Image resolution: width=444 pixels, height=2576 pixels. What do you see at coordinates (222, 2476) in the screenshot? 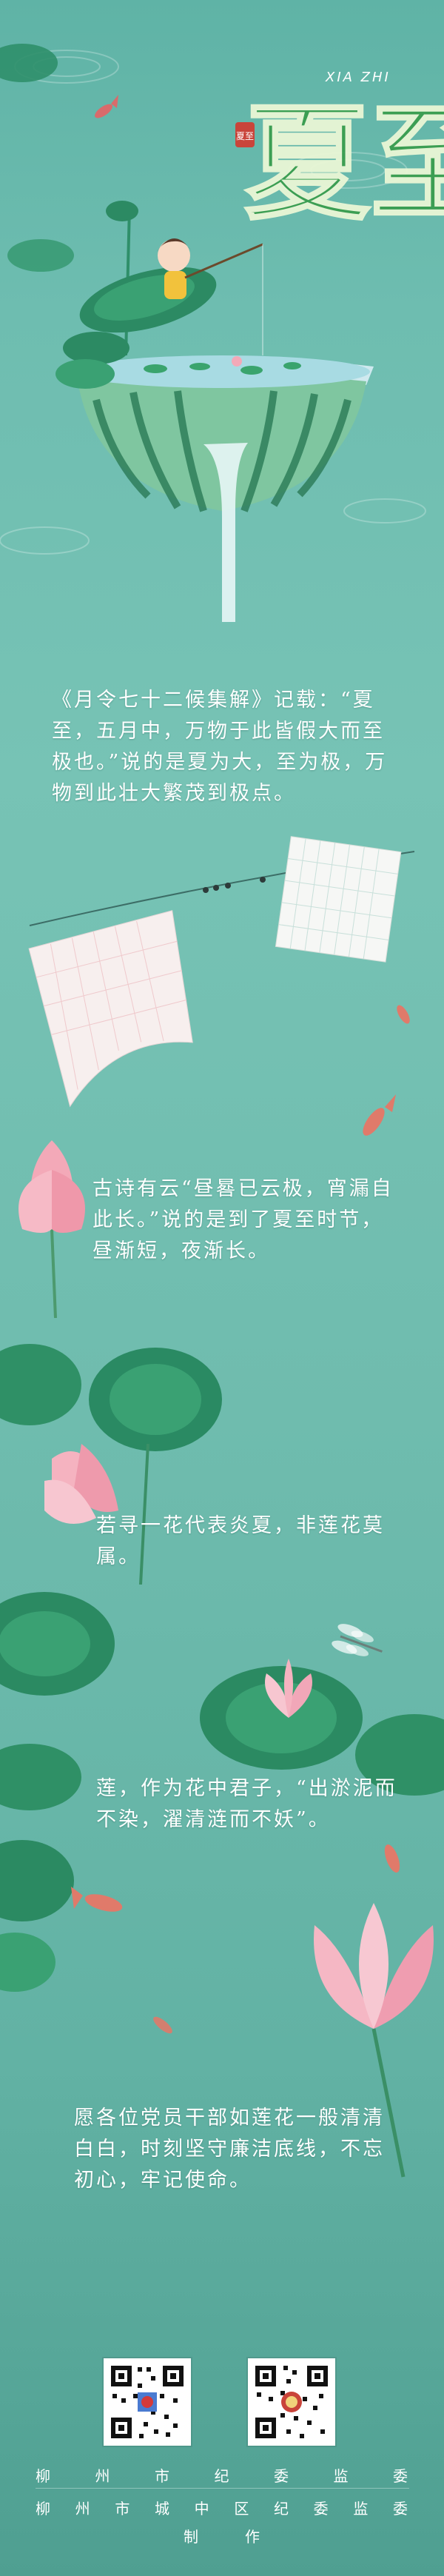
I see `footer-line-1: 柳州市纪委监委` at bounding box center [222, 2476].